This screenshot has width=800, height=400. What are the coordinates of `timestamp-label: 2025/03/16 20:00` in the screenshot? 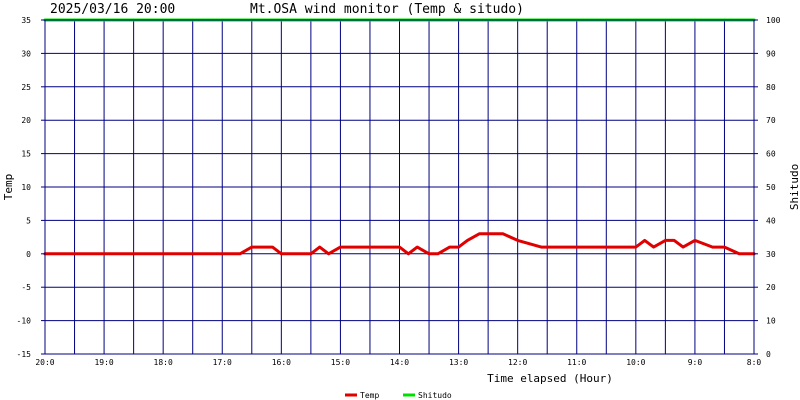 It's located at (112, 9).